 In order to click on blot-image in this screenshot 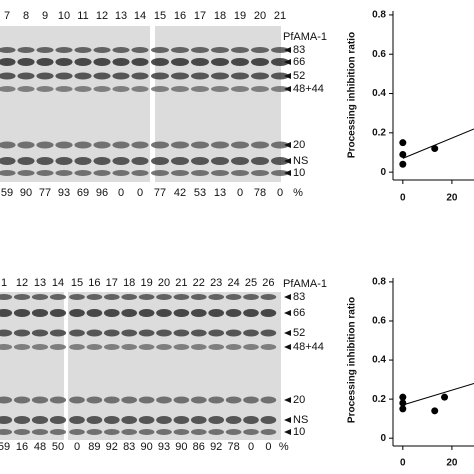, I will do `click(174, 366)`.